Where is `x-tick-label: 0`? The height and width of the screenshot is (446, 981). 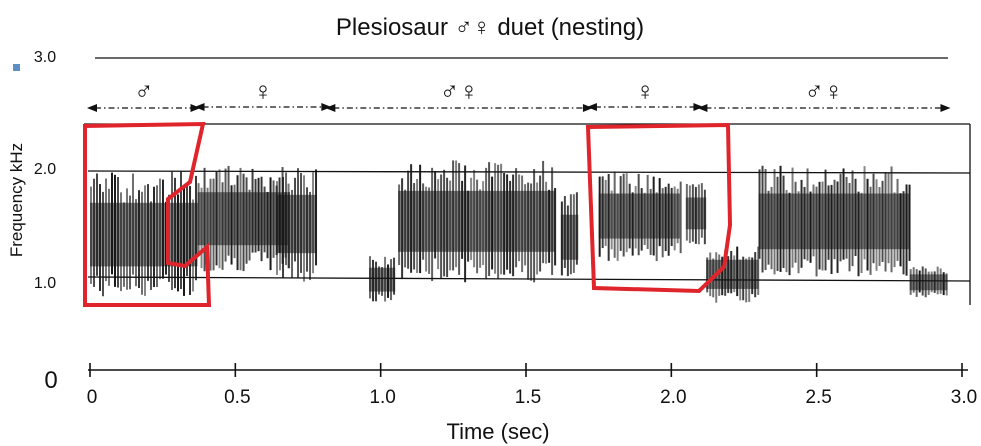 x-tick-label: 0 is located at coordinates (92, 397).